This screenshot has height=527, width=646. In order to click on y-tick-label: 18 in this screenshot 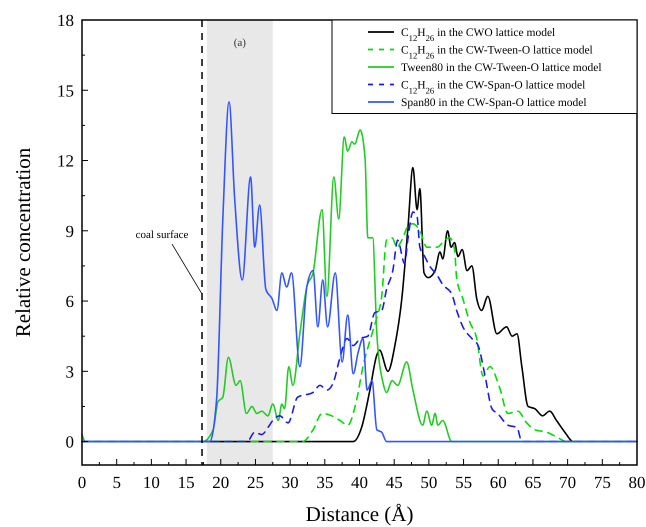, I will do `click(65, 20)`.